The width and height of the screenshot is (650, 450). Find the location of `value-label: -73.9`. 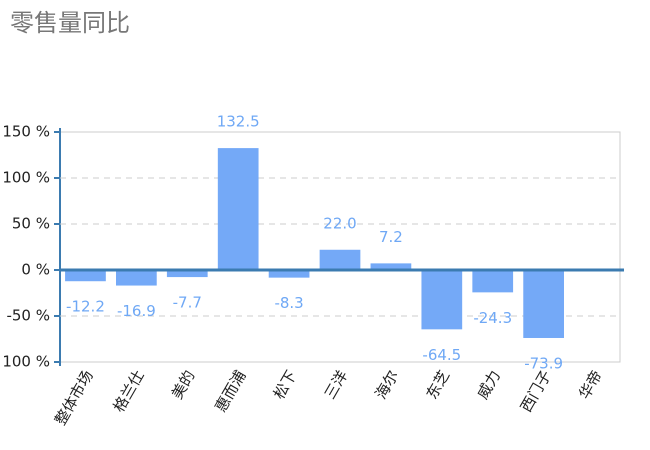

value-label: -73.9 is located at coordinates (543, 363).